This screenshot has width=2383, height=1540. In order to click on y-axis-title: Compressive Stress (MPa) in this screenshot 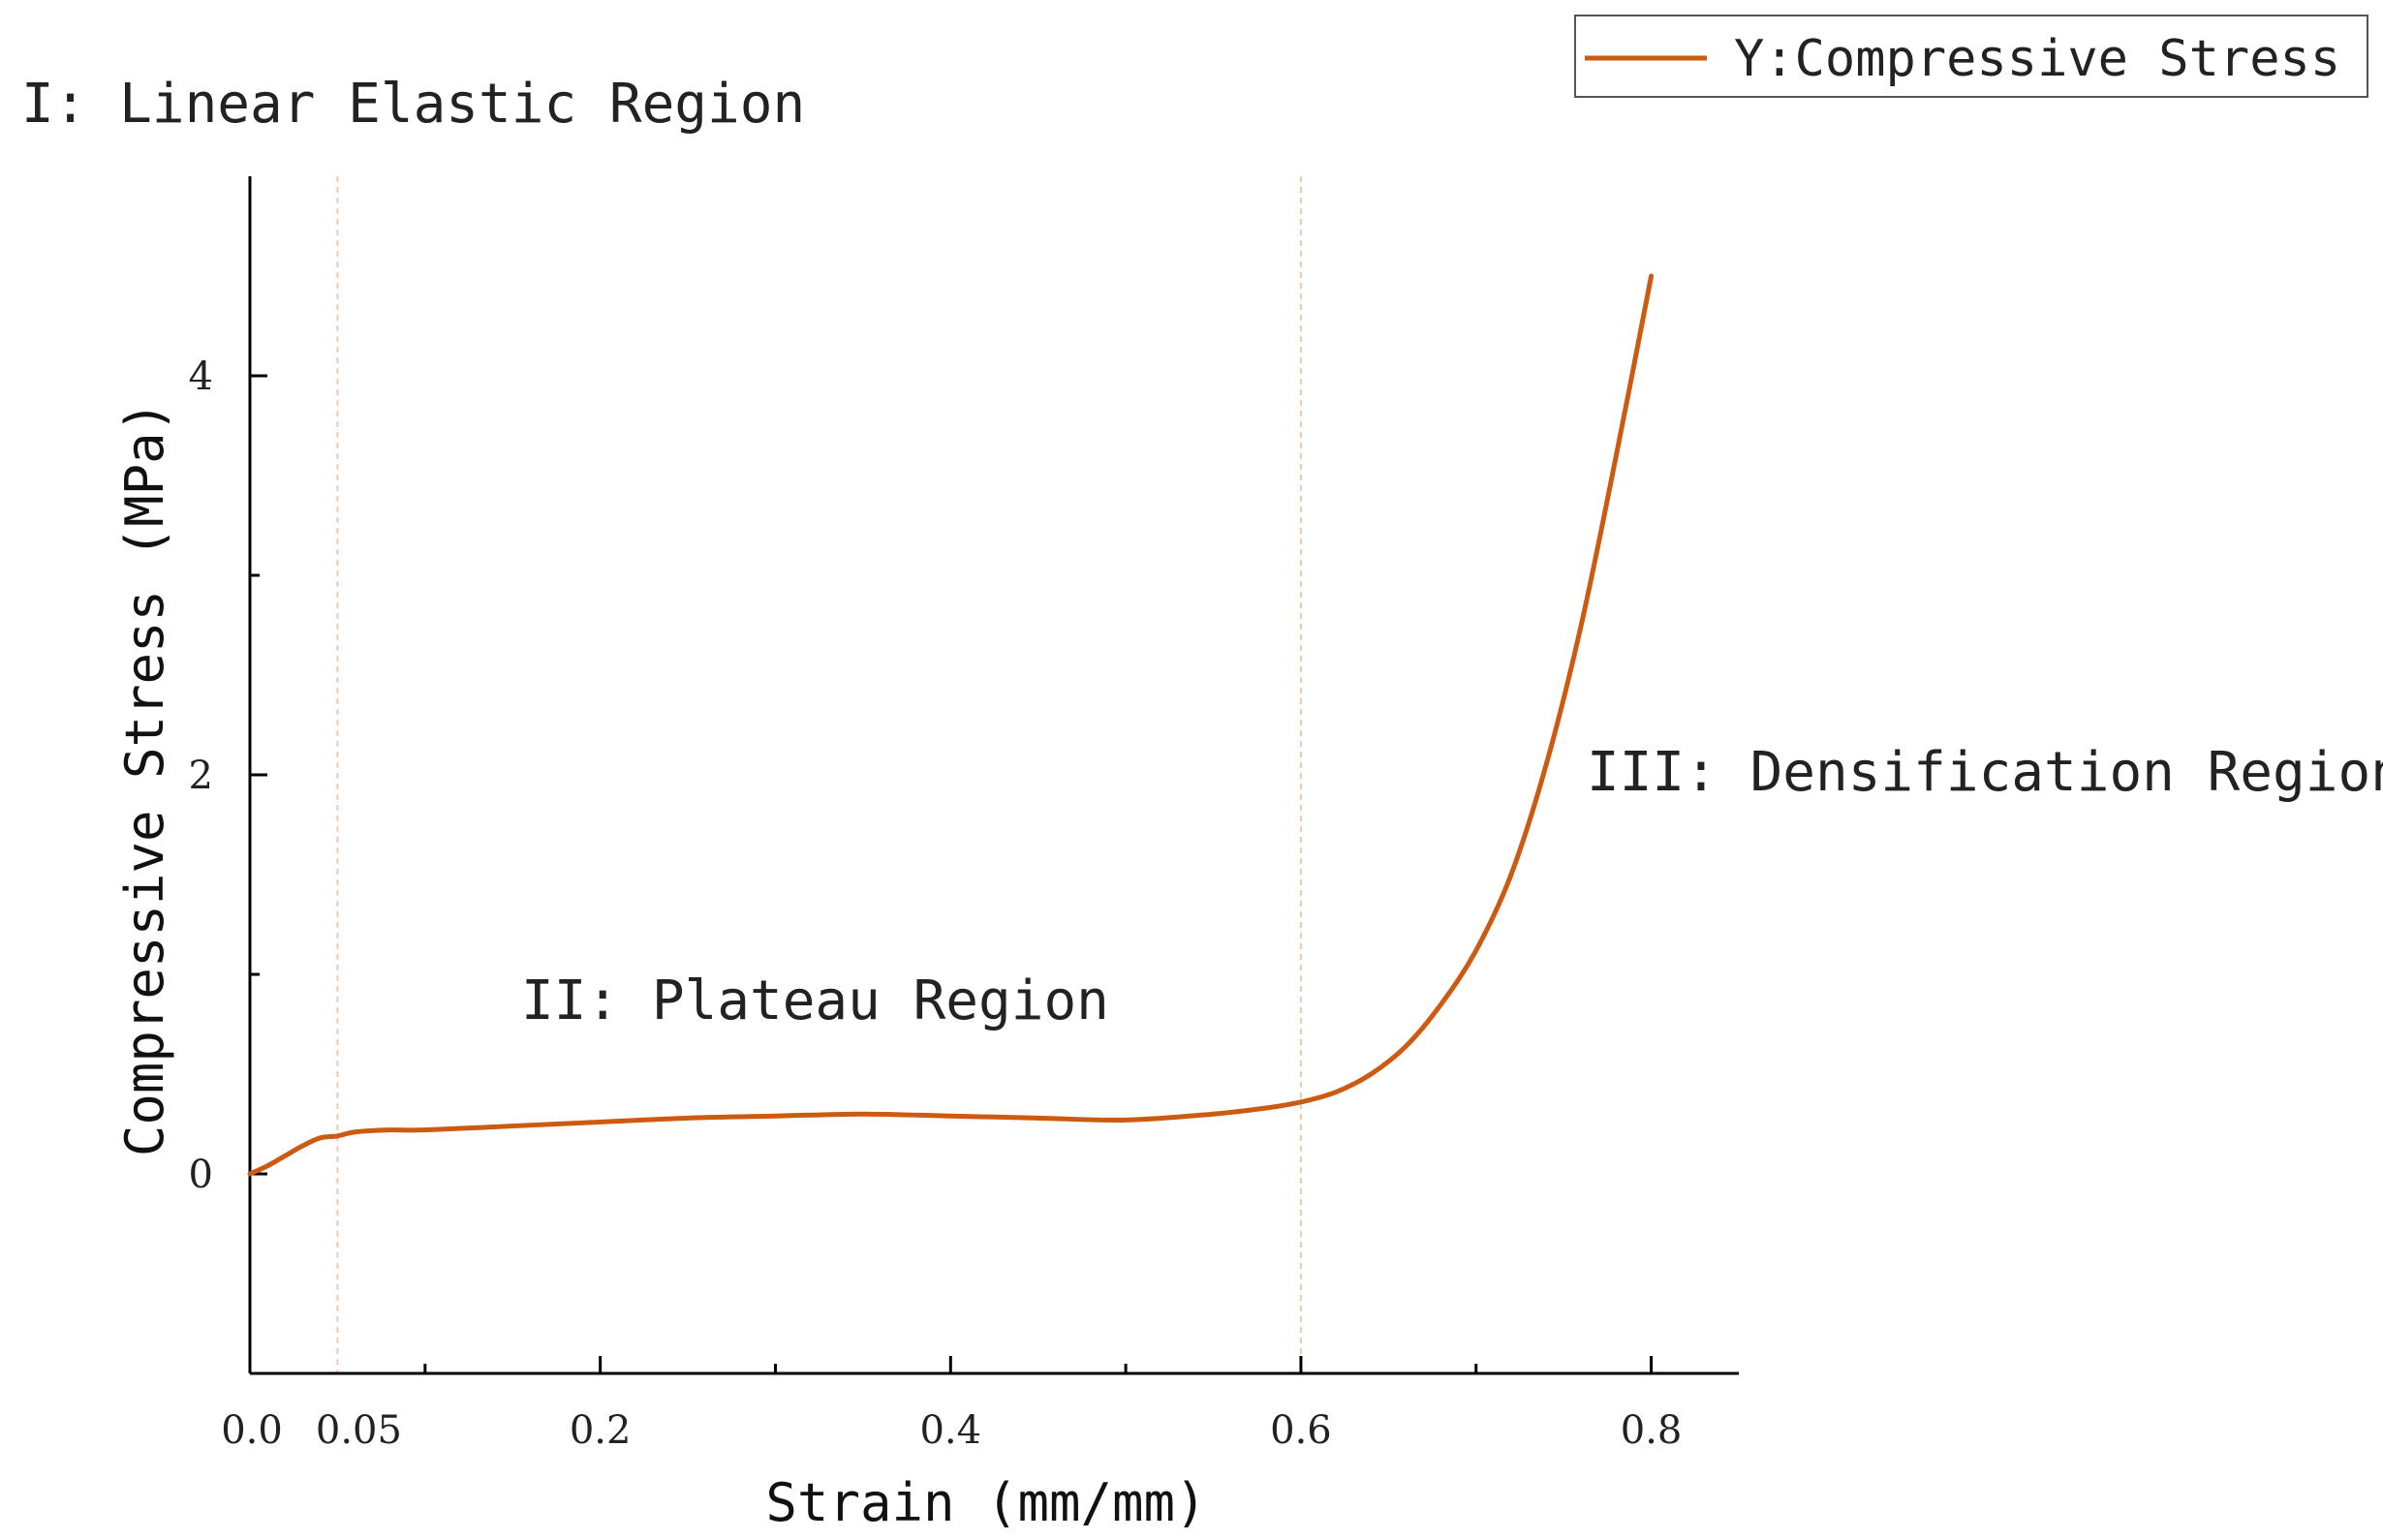, I will do `click(144, 778)`.